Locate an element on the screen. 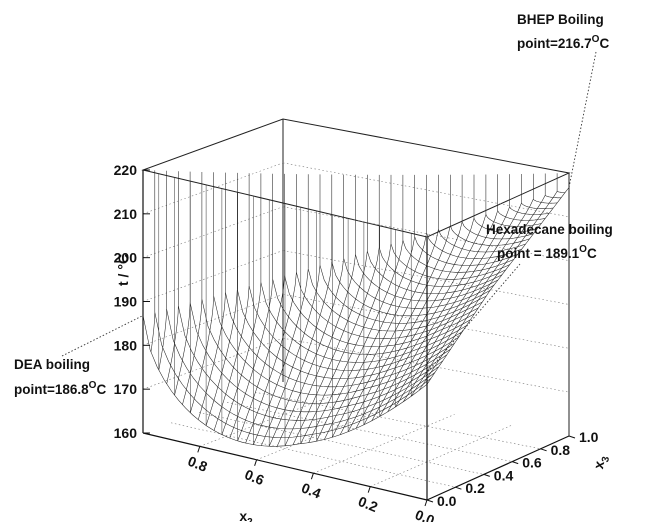  floor-edge-x2 is located at coordinates (285, 466).